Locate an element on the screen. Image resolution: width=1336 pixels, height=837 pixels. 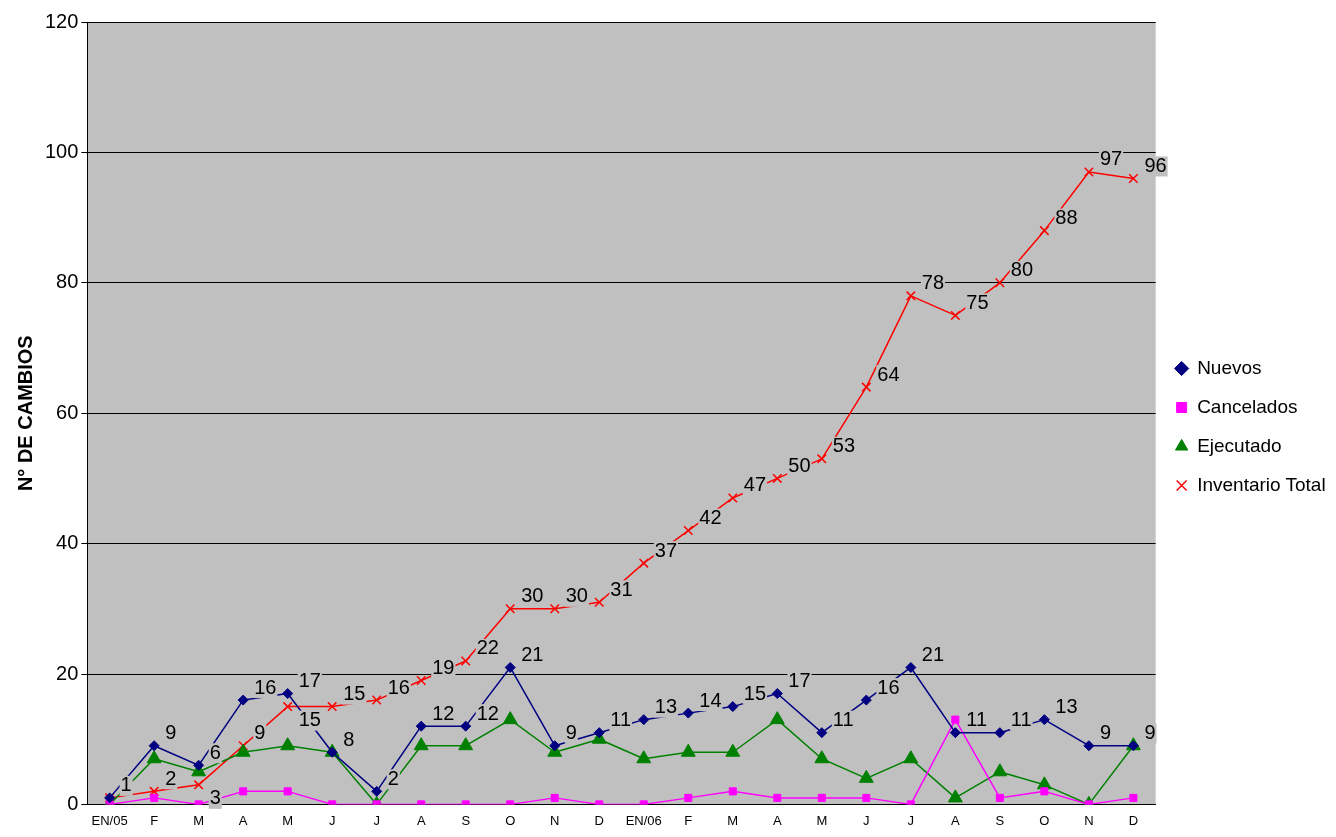
data-label: 80 is located at coordinates (1022, 269).